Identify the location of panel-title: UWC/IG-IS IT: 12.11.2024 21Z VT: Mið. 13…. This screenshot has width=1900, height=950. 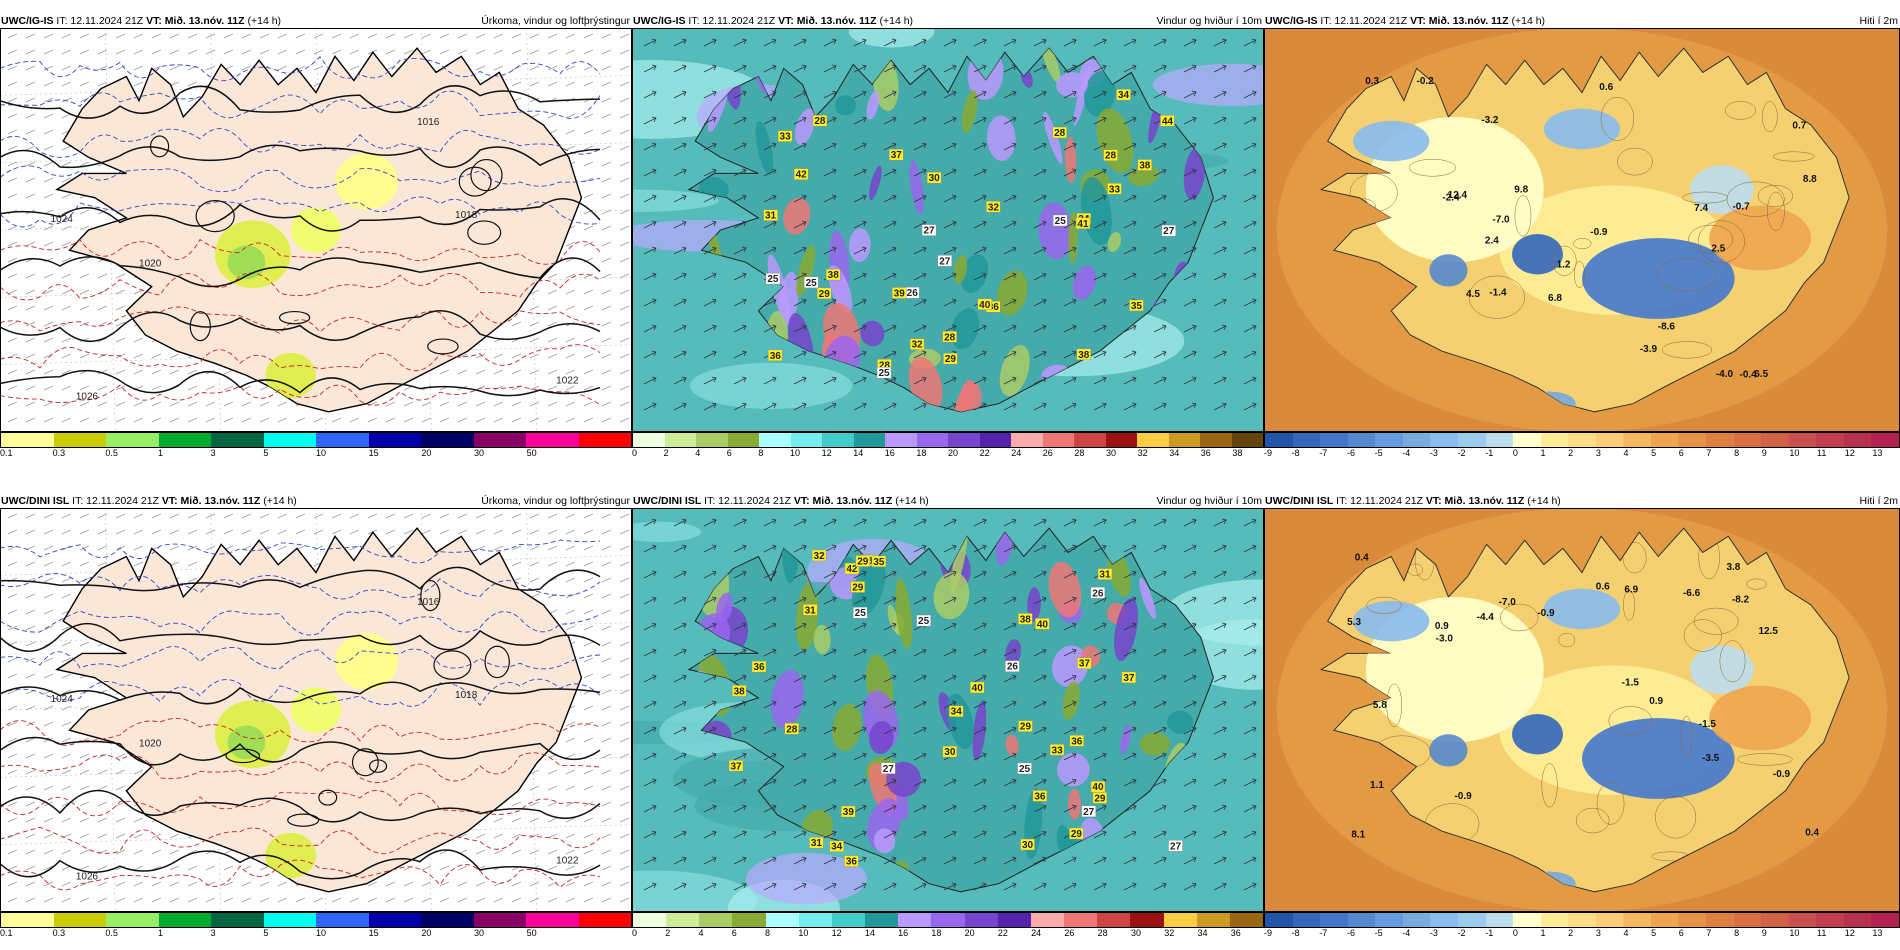
(316, 21).